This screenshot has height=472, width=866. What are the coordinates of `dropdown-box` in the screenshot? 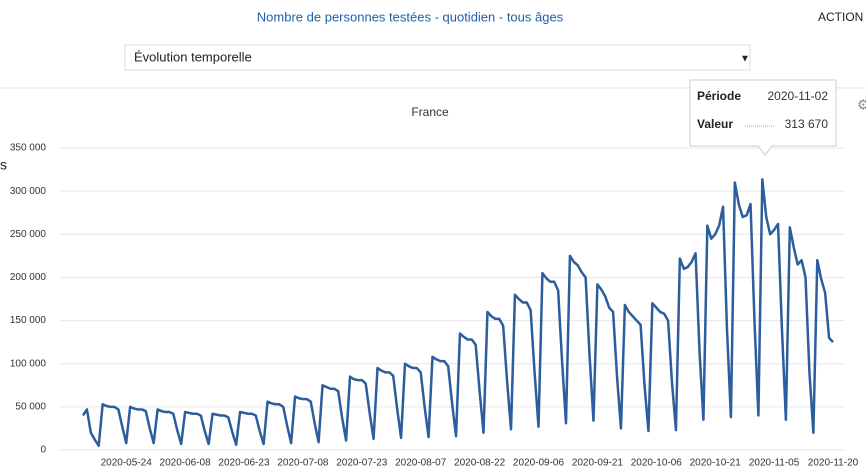 It's located at (437, 57).